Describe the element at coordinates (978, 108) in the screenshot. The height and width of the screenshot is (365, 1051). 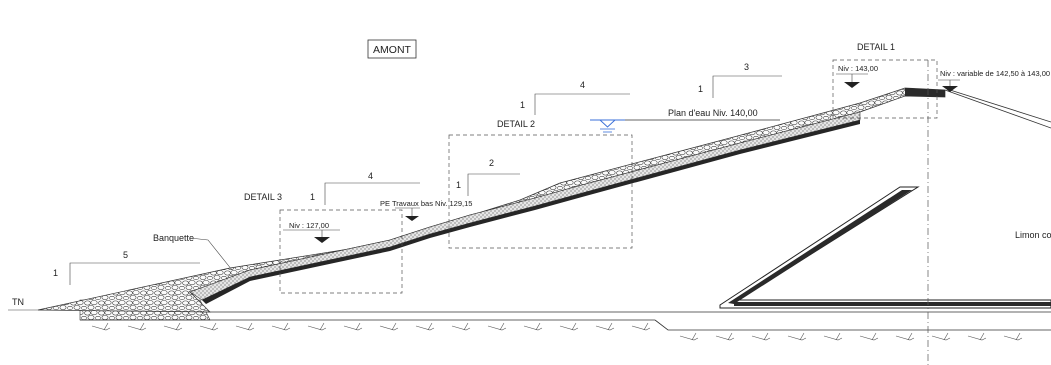
I see `crest-downstream` at that location.